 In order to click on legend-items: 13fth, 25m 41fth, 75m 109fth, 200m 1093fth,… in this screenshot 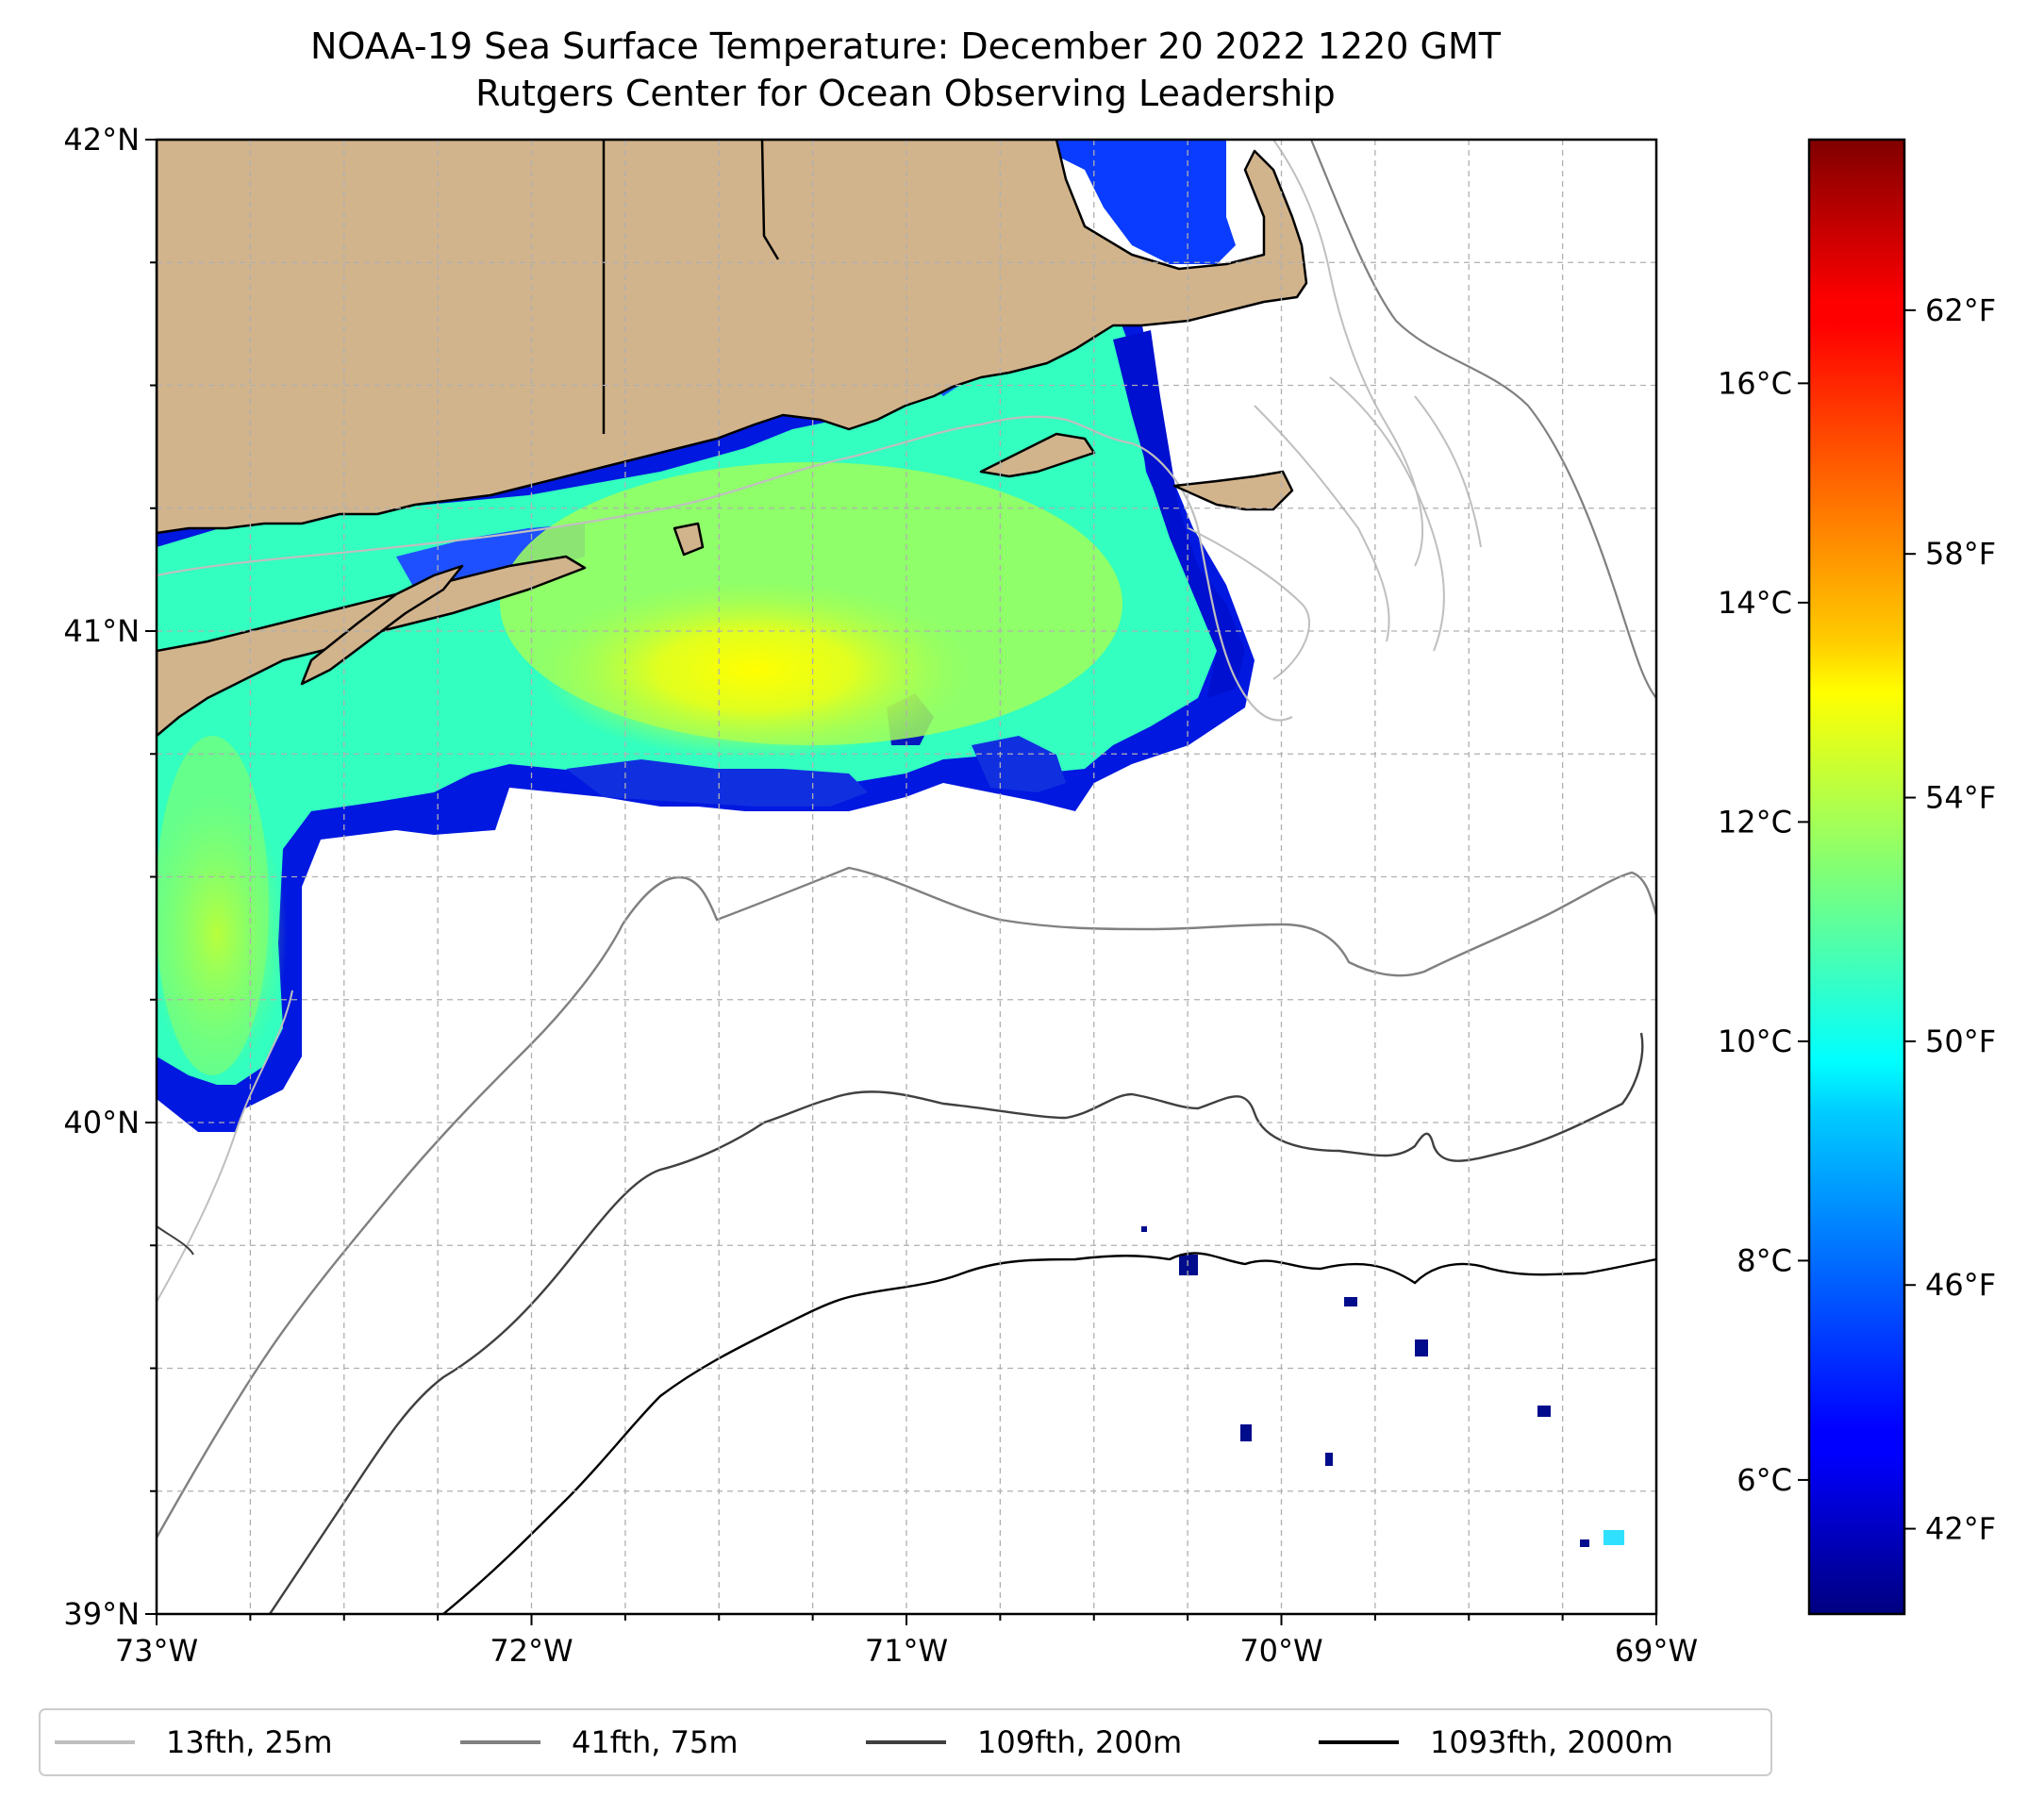, I will do `click(864, 1742)`.